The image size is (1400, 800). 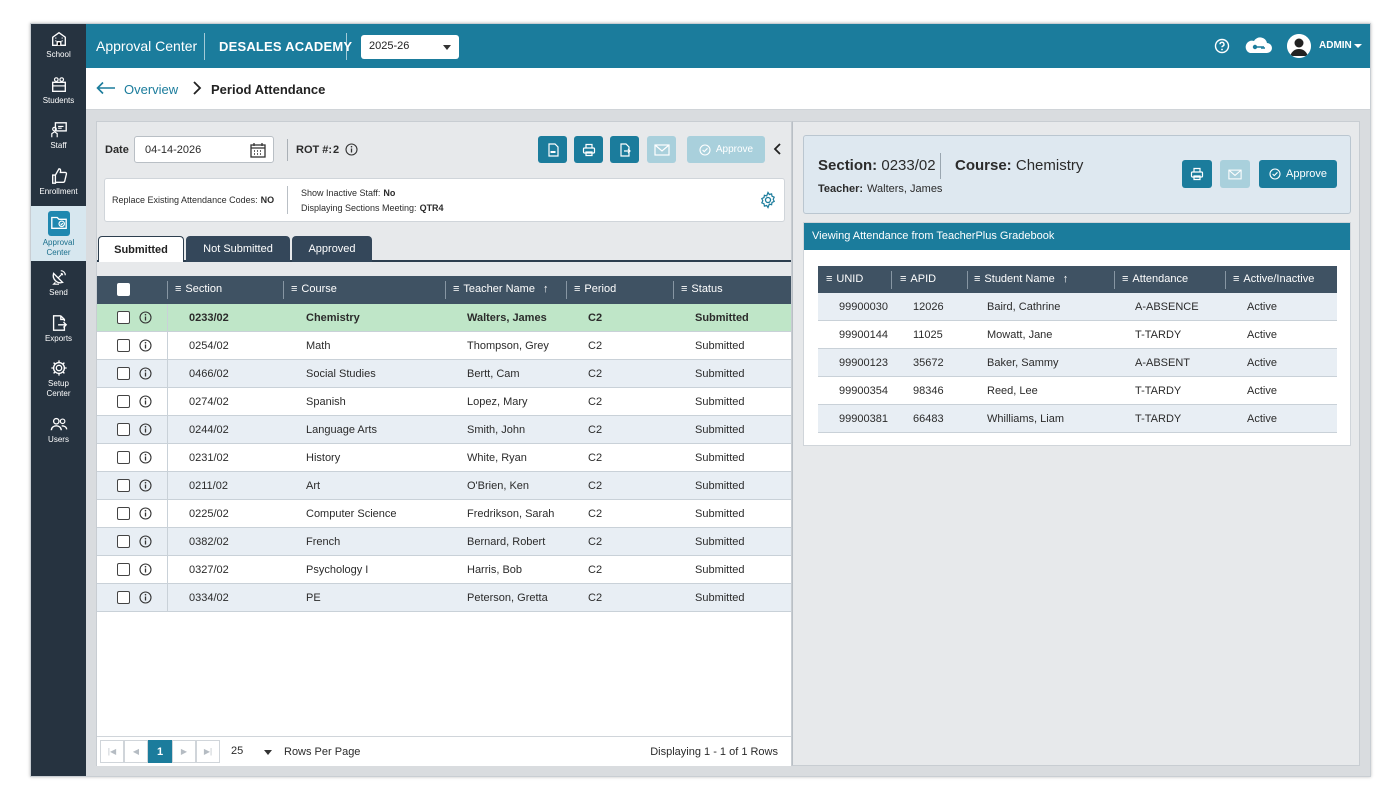 I want to click on avatar, so click(x=1299, y=46).